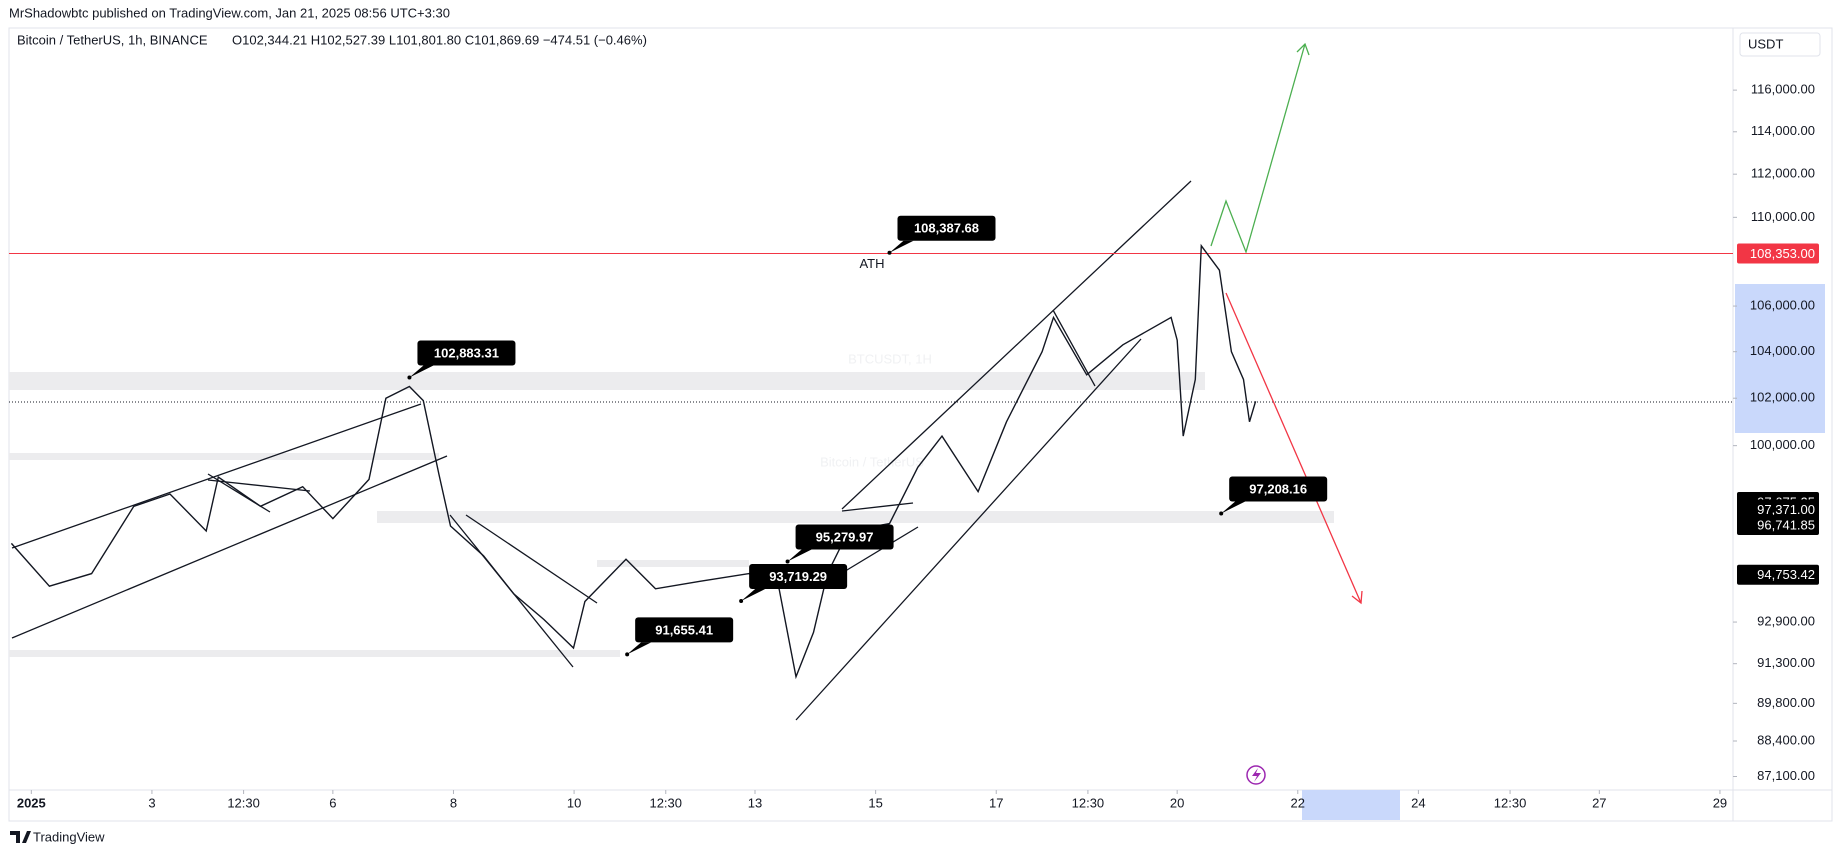 The height and width of the screenshot is (855, 1835). I want to click on event-icon, so click(1256, 775).